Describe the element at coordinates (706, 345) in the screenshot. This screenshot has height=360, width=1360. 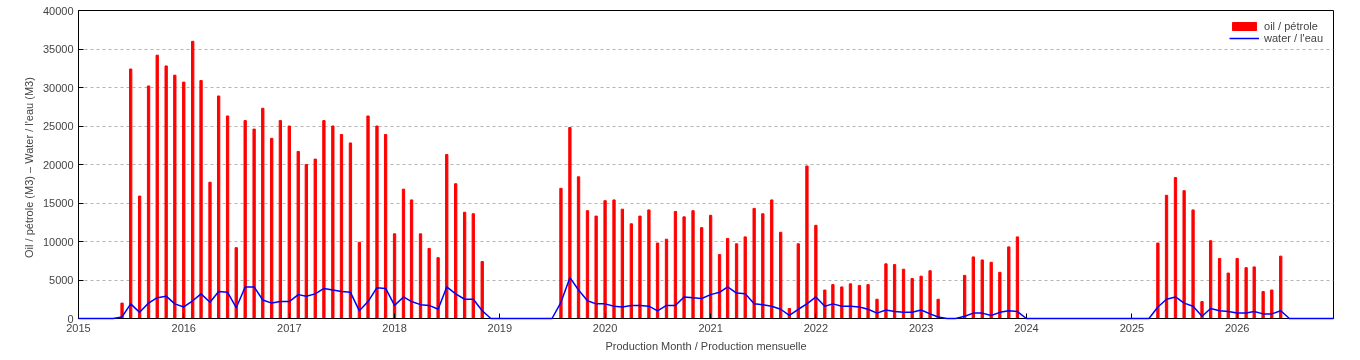
I see `x-axis-title: Production Month / Production mensuelle` at that location.